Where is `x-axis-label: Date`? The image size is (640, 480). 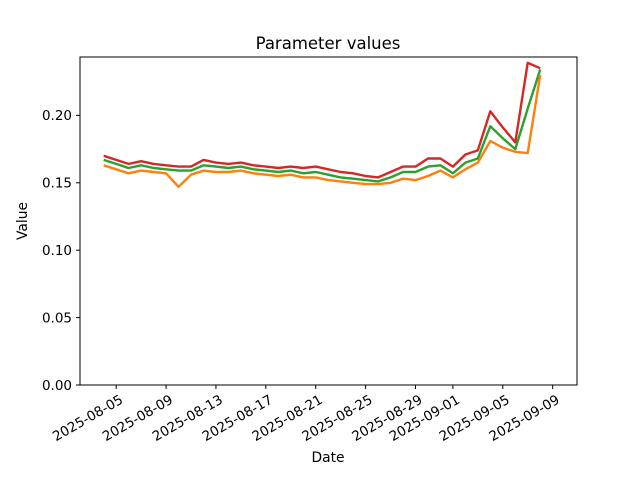 x-axis-label: Date is located at coordinates (328, 458).